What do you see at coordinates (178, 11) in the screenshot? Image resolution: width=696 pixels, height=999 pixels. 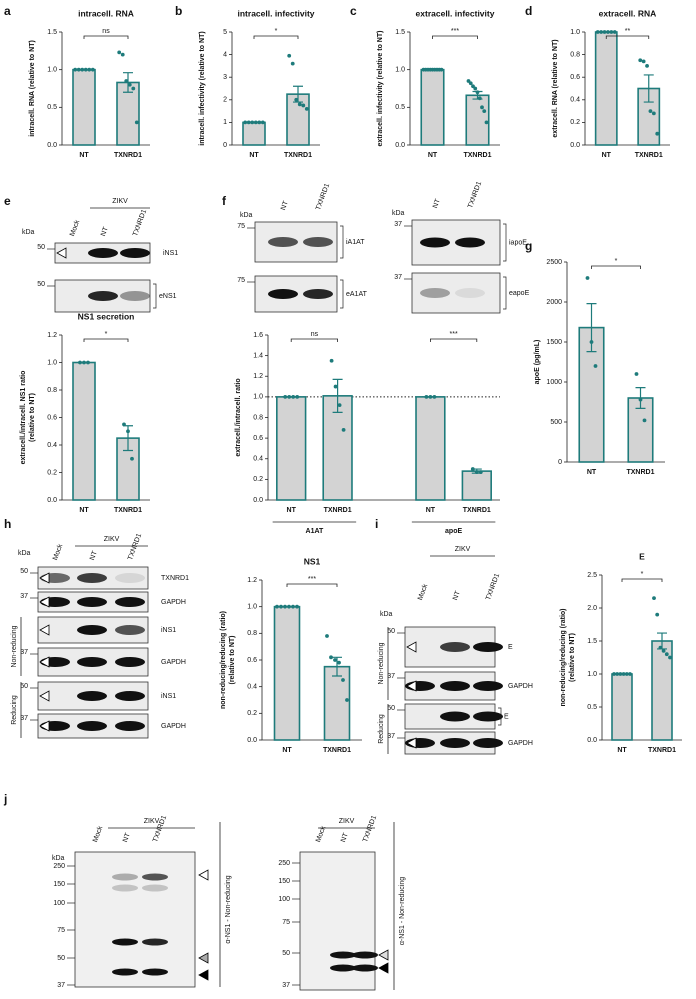 I see `panel-label: b` at bounding box center [178, 11].